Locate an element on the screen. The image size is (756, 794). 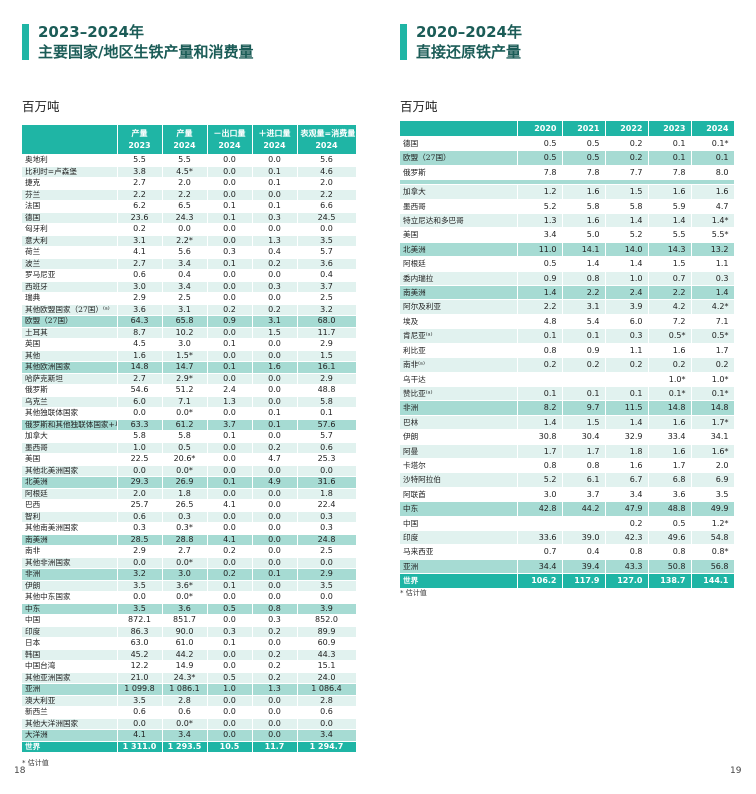
table-row: 法国 6.2 6.5 0.1 0.1 6.6 is located at coordinates (189, 206).